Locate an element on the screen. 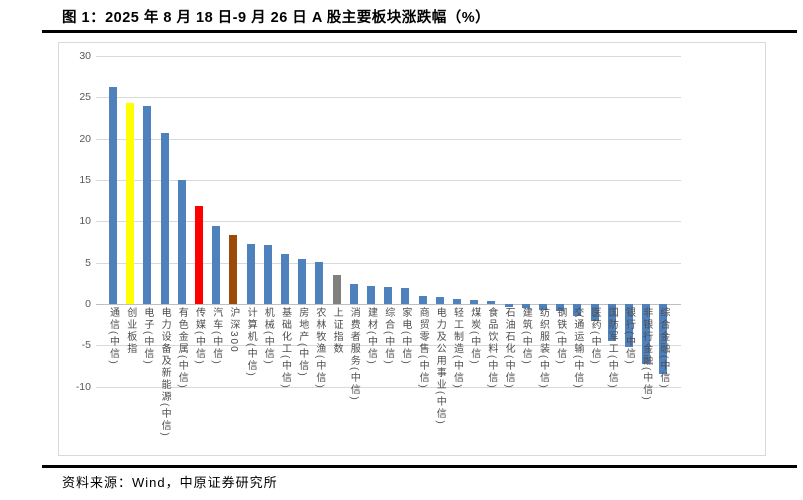  x-axis-category-label: 机械(中信) is located at coordinates (268, 336).